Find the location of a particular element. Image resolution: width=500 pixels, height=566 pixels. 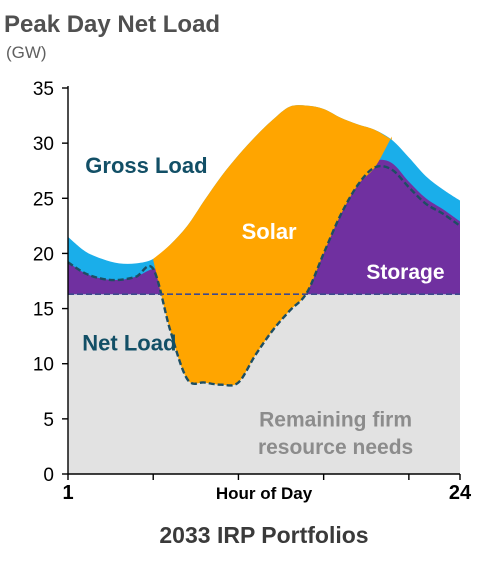

y-tick-label: 10 is located at coordinates (43, 365).